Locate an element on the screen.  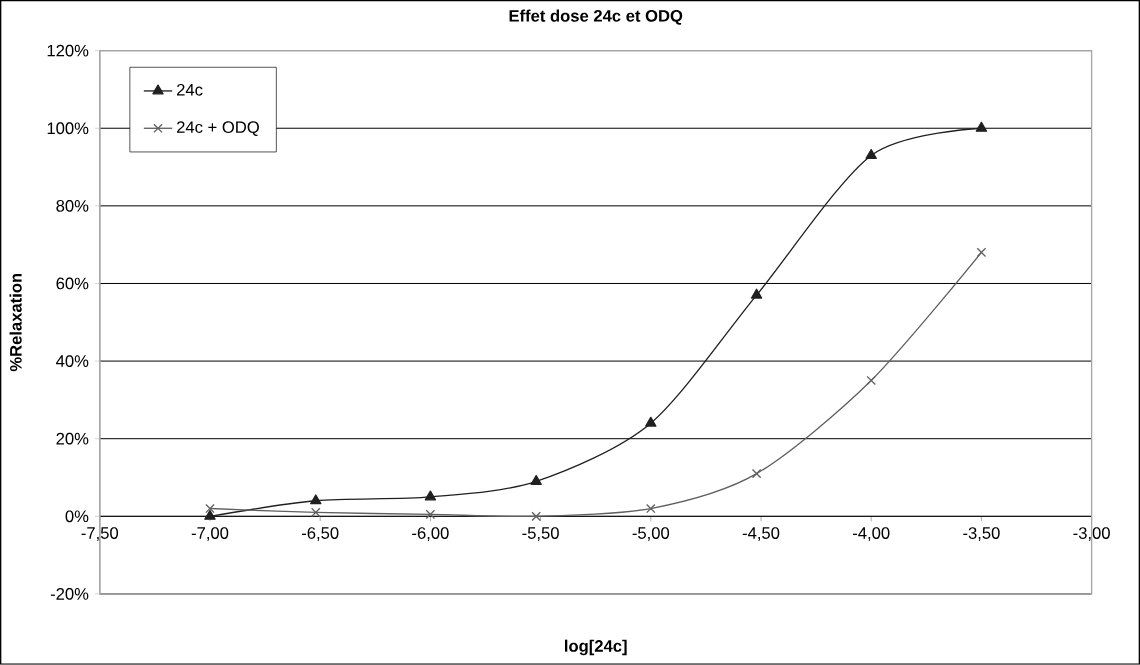
x-tick-label: -5,50 is located at coordinates (540, 534).